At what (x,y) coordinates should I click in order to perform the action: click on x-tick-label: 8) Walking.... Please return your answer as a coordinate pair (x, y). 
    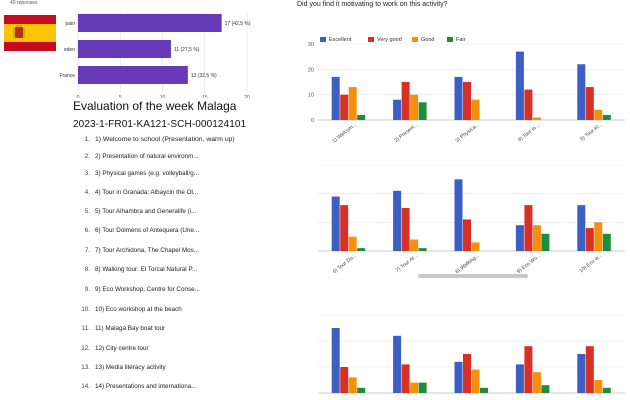
    Looking at the image, I should click on (467, 264).